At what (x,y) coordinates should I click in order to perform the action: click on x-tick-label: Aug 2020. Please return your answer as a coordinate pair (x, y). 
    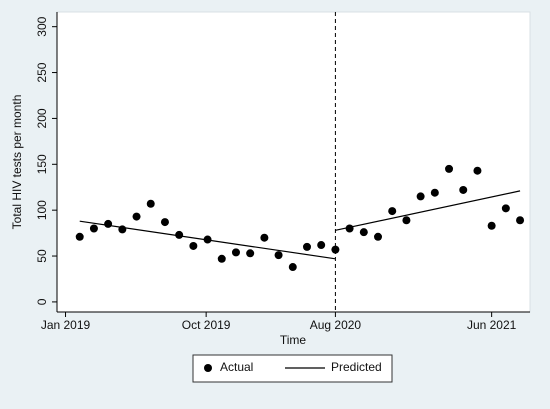
    Looking at the image, I should click on (336, 325).